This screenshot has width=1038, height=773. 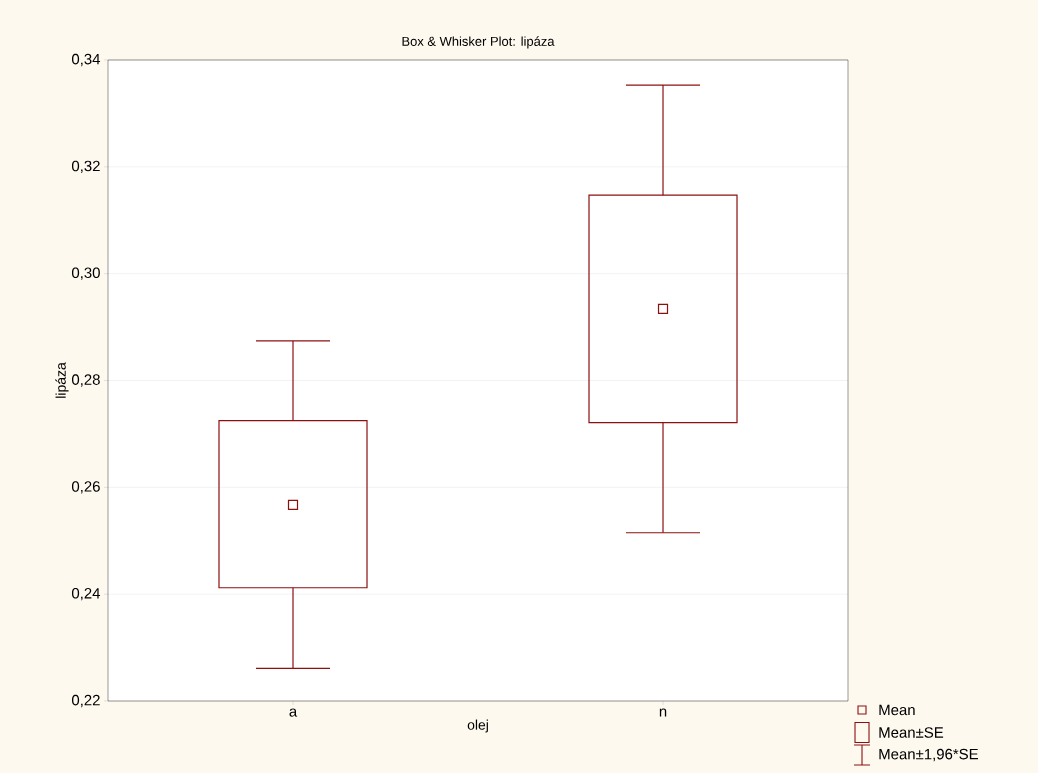 I want to click on y-tick-label: 0,22, so click(x=85, y=701).